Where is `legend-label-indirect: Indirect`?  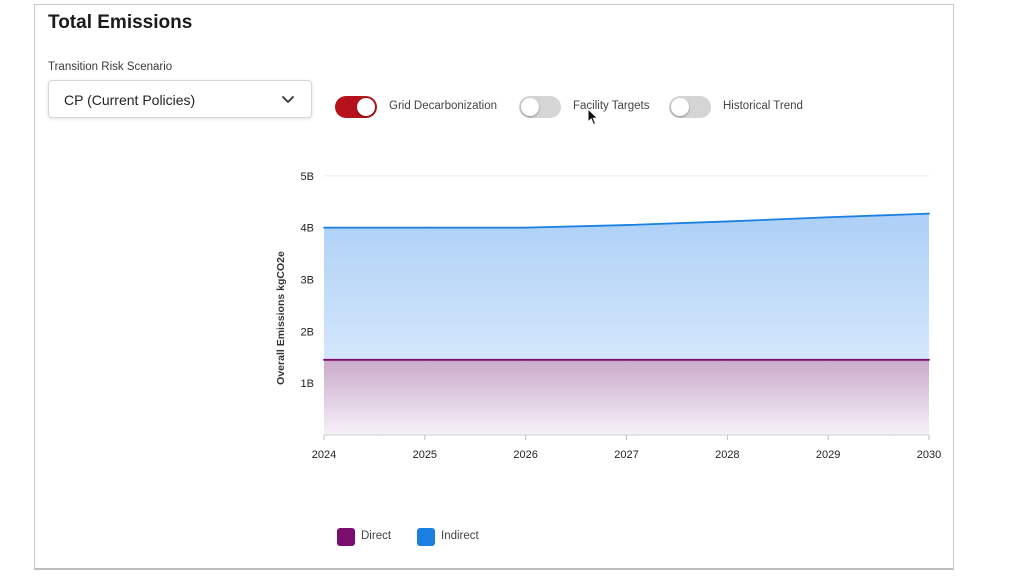 legend-label-indirect: Indirect is located at coordinates (460, 536).